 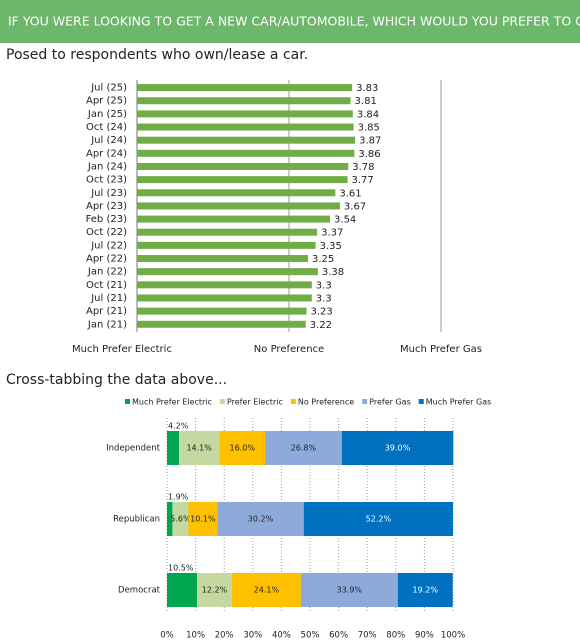 I want to click on y-tick-label: Feb (23), so click(x=107, y=219).